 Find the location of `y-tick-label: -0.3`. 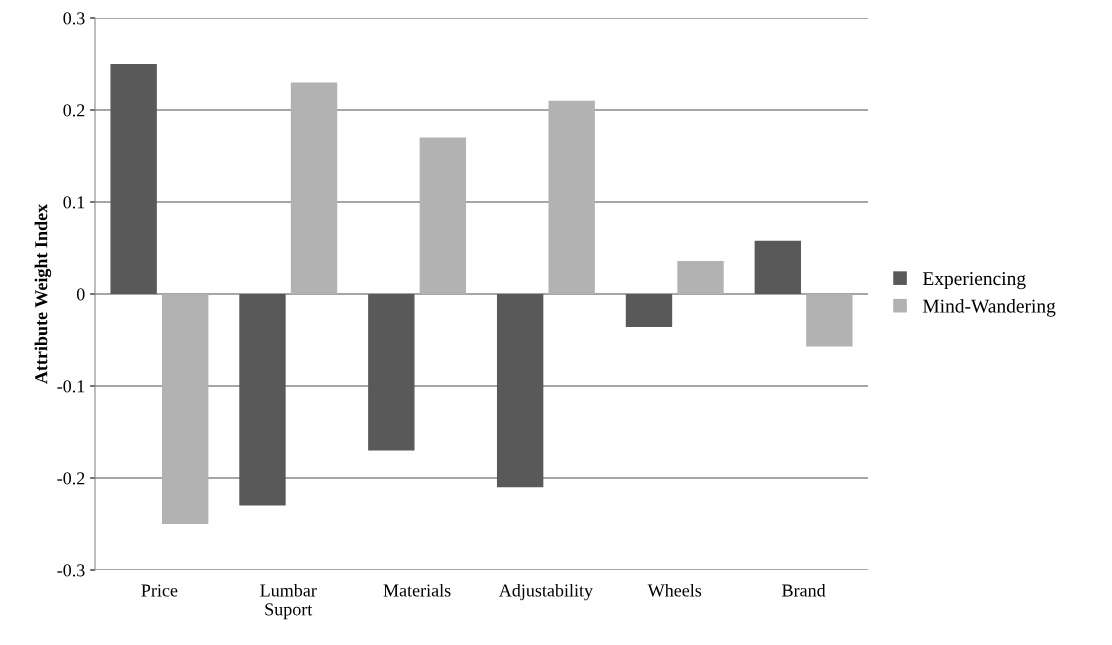

y-tick-label: -0.3 is located at coordinates (71, 570).